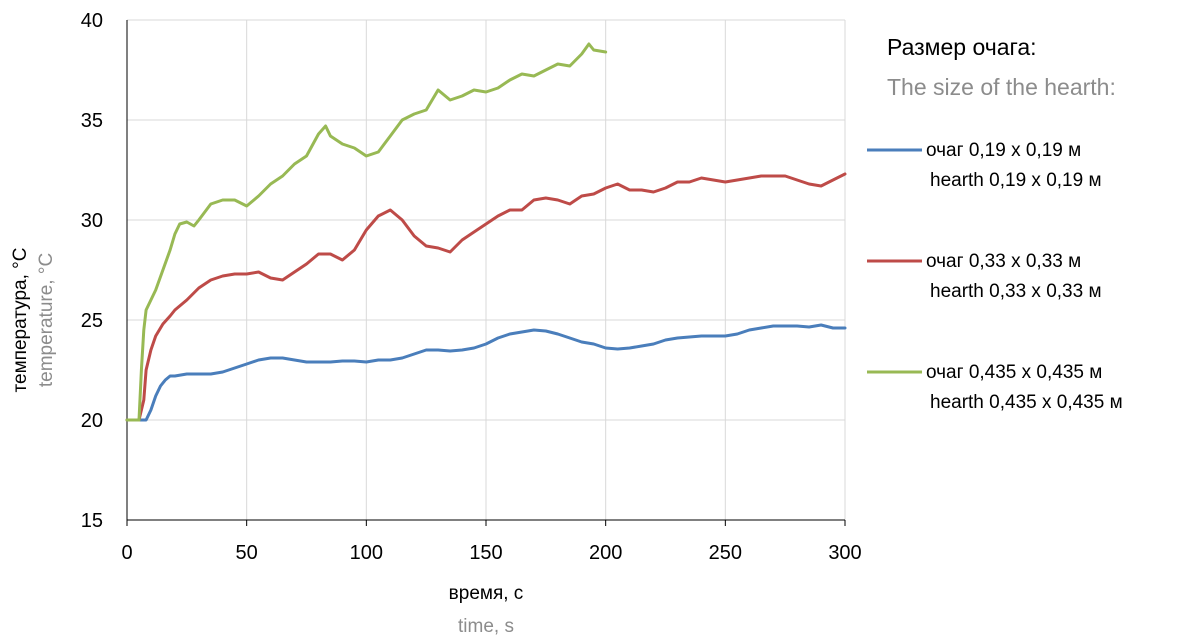 The width and height of the screenshot is (1195, 639). What do you see at coordinates (92, 421) in the screenshot?
I see `y-tick-label: 20` at bounding box center [92, 421].